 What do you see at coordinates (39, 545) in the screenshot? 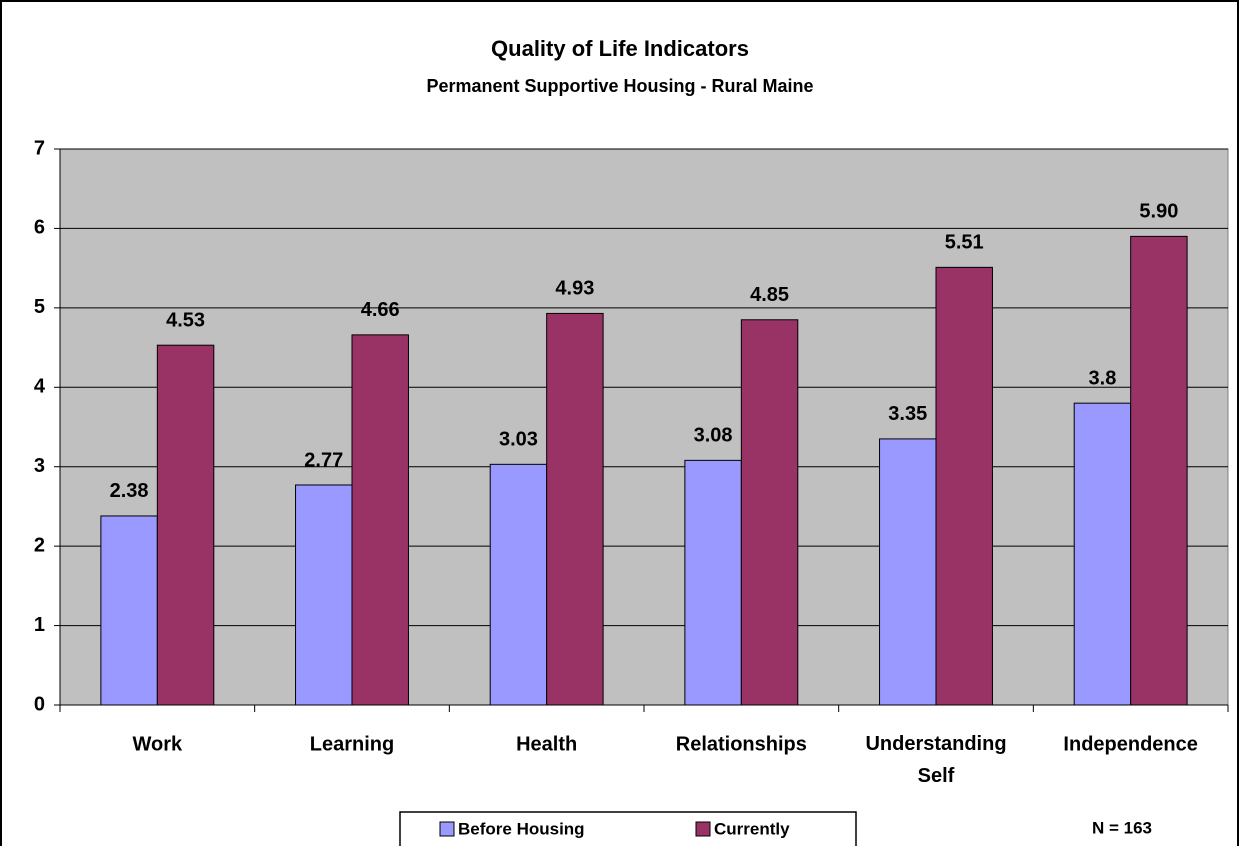
I see `y-tick-label: 2` at bounding box center [39, 545].